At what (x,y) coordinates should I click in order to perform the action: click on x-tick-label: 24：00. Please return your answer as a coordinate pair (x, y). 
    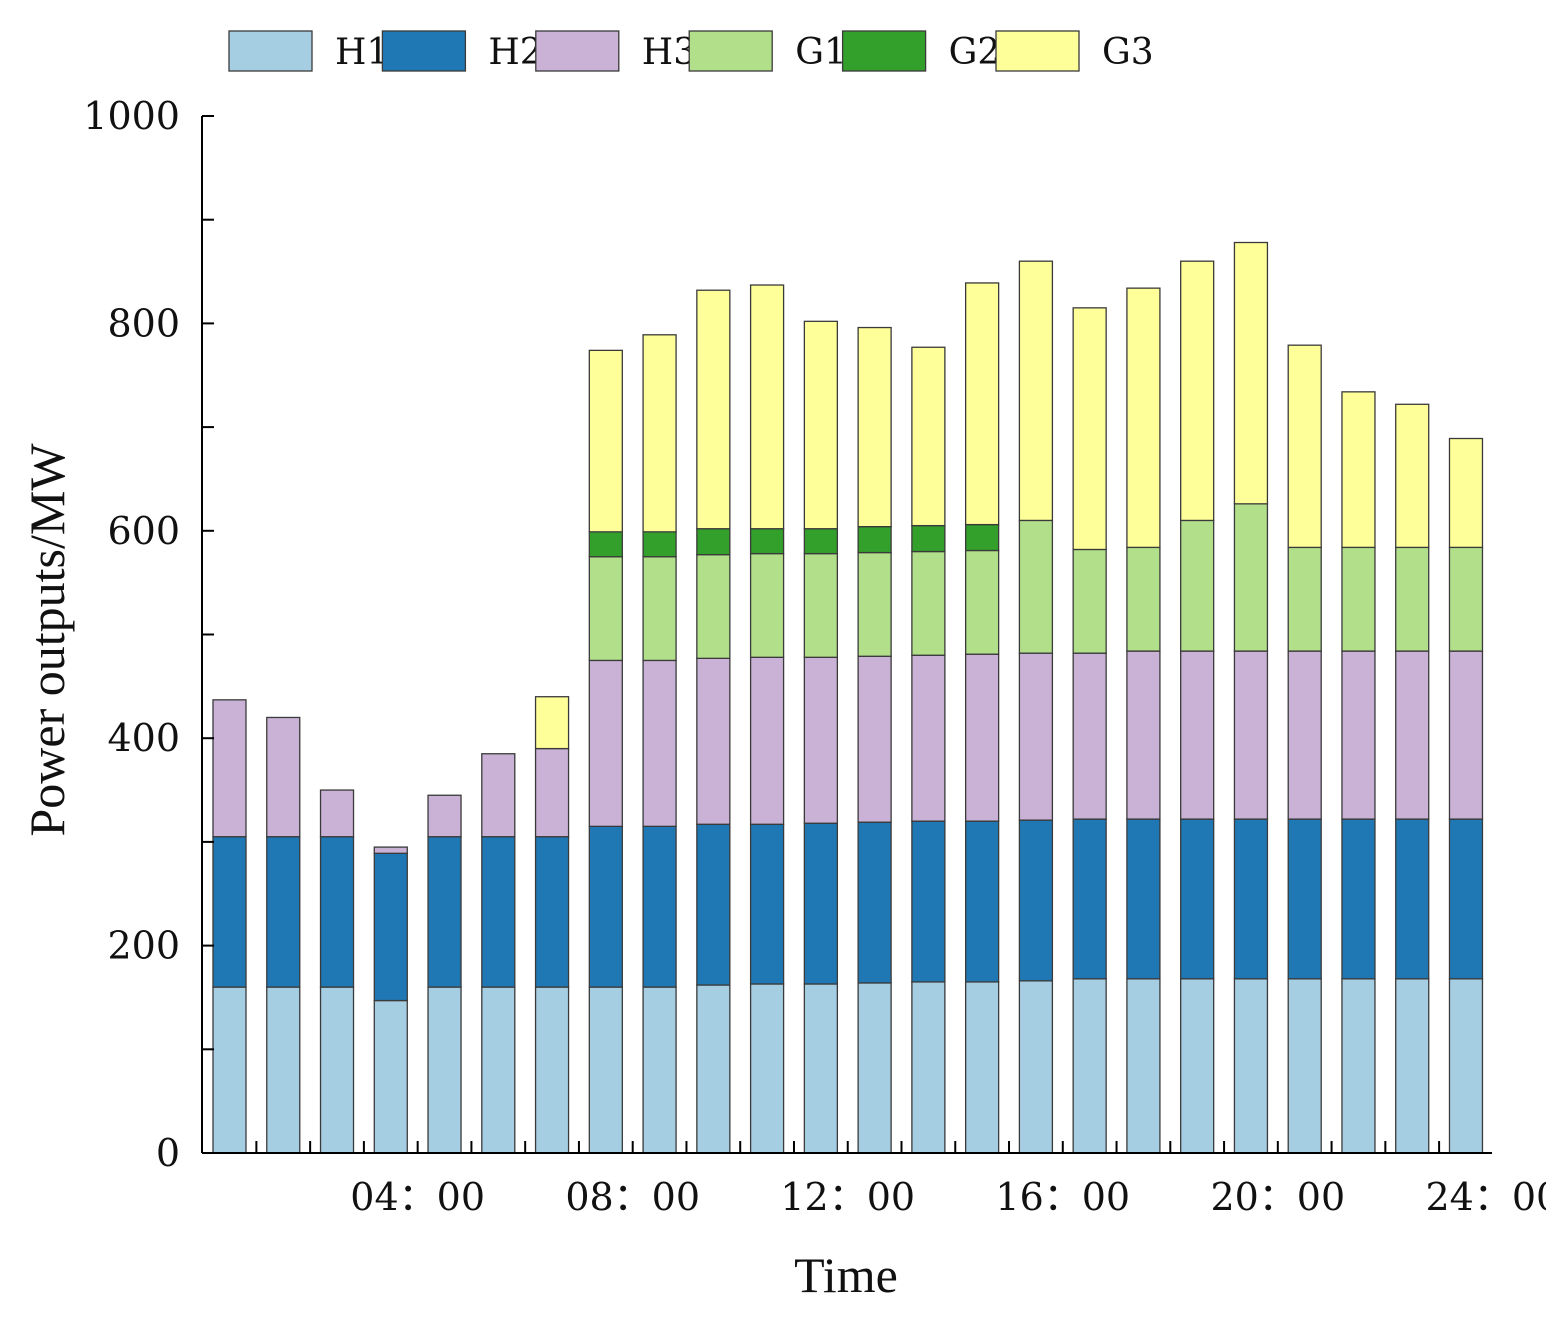
    Looking at the image, I should click on (1486, 1197).